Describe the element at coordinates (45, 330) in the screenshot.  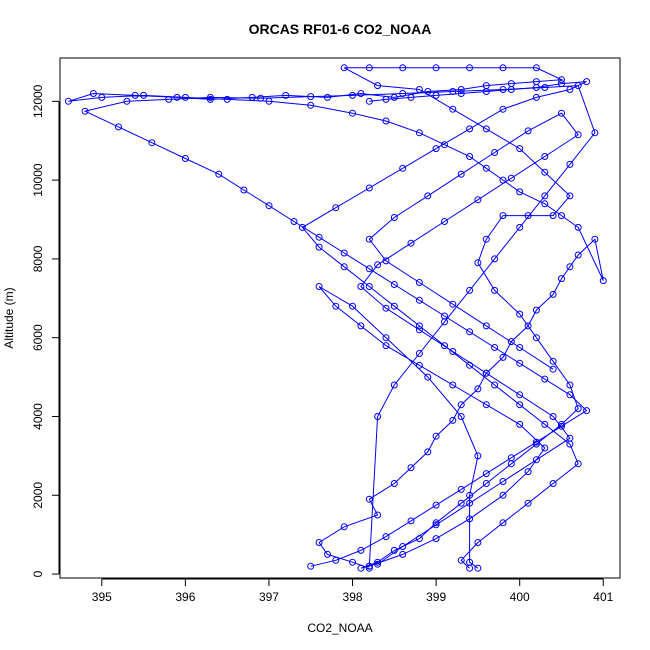
I see `y-axis: 0 2000 4000 6000 8000 10000 12000` at that location.